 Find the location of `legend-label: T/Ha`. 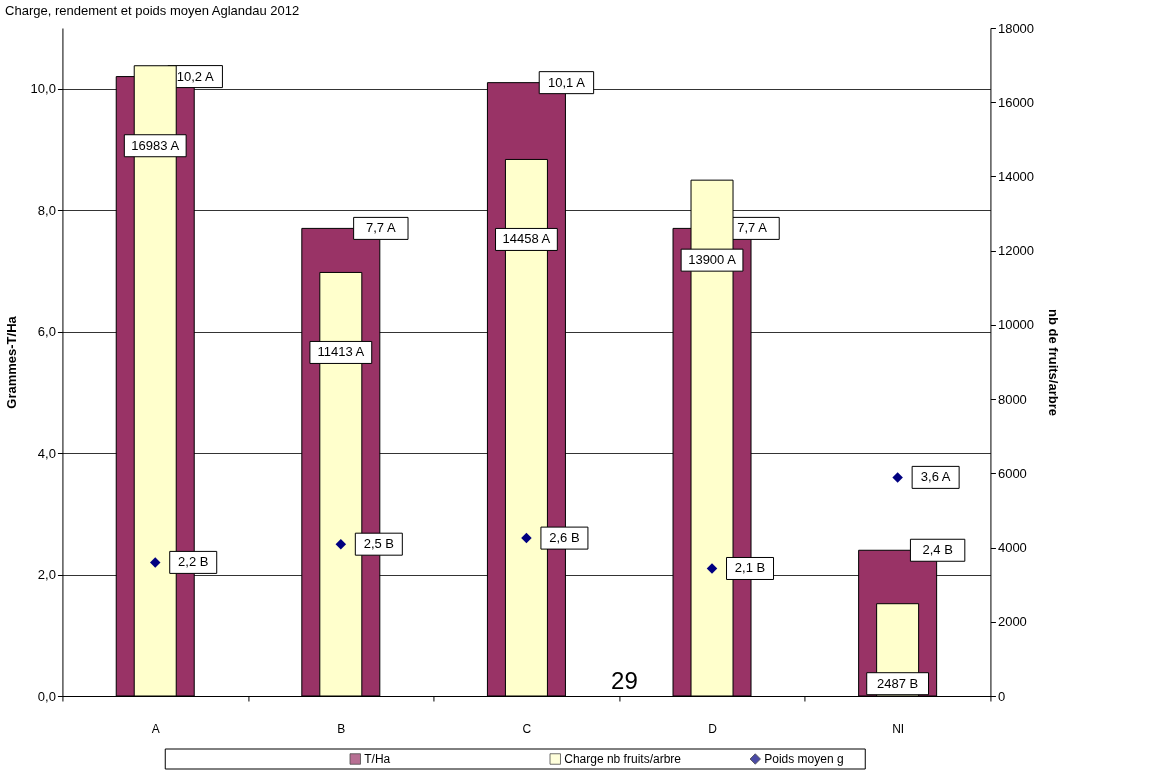

legend-label: T/Ha is located at coordinates (377, 759).